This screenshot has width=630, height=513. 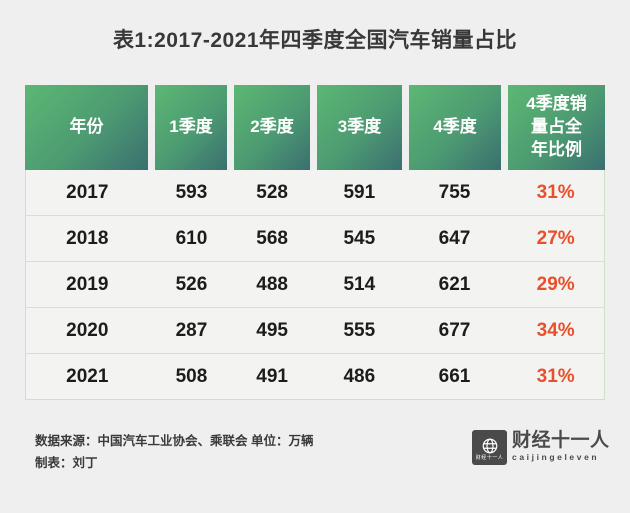 What do you see at coordinates (87, 376) in the screenshot?
I see `cell-year: 2021` at bounding box center [87, 376].